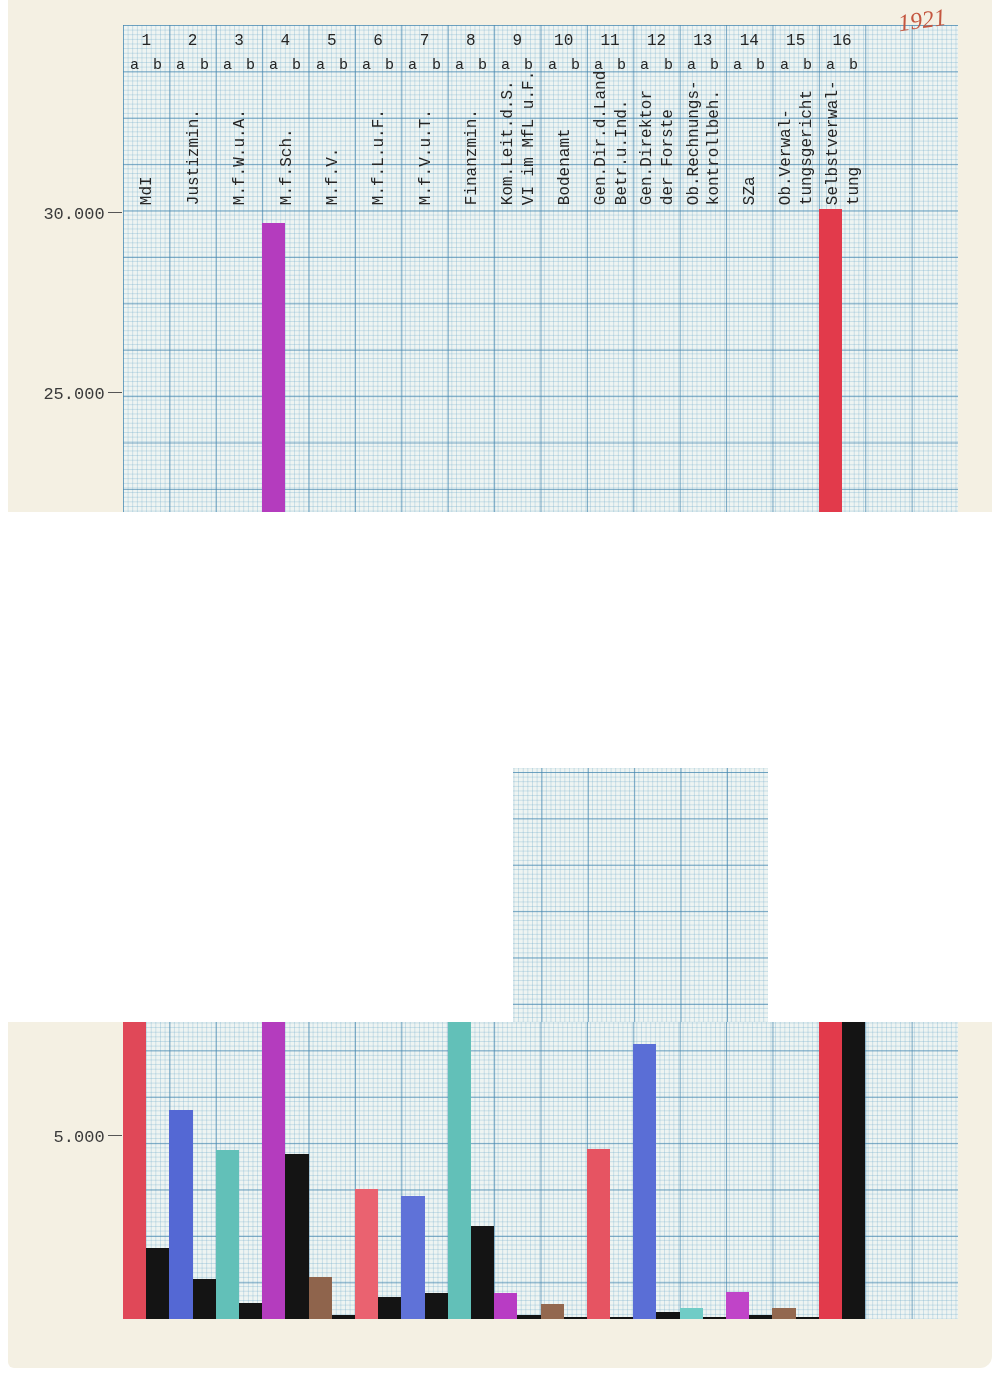 The width and height of the screenshot is (1000, 1382). Describe the element at coordinates (146, 41) in the screenshot. I see `x2-tick-label: 1` at that location.